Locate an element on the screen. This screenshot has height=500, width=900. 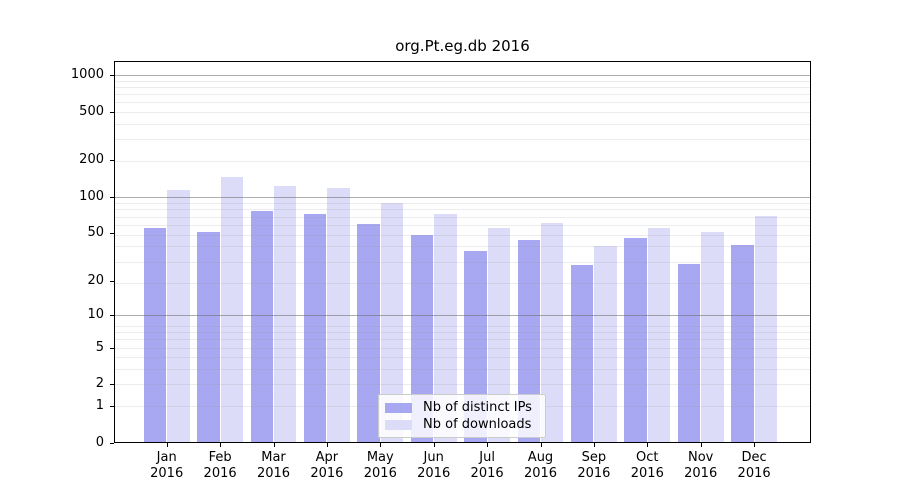
x-axis-tick-label: Apr 2016 is located at coordinates (327, 465).